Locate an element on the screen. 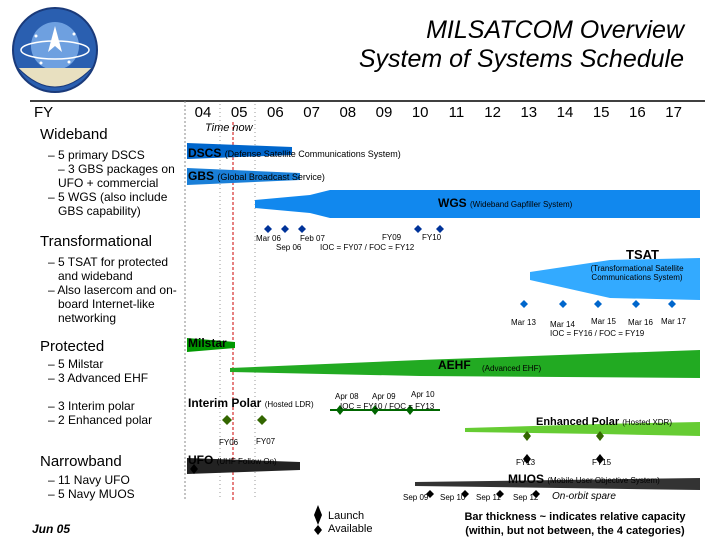  legend-text: Launch Available is located at coordinates (350, 523).